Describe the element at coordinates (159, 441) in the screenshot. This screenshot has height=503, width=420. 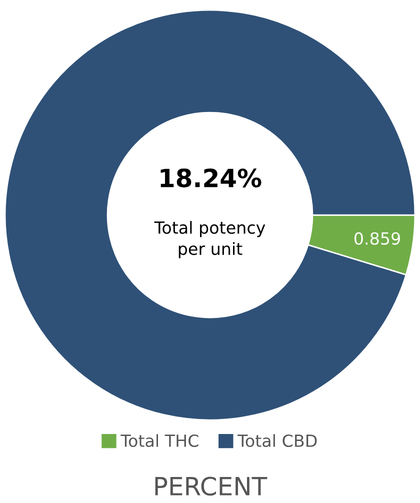
I see `legend-label: Total THC` at that location.